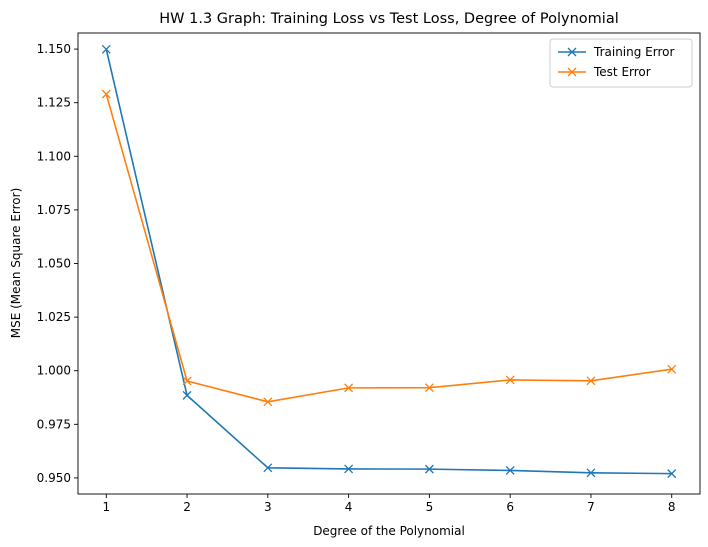  Describe the element at coordinates (54, 264) in the screenshot. I see `y-tick-label: 1.050` at that location.